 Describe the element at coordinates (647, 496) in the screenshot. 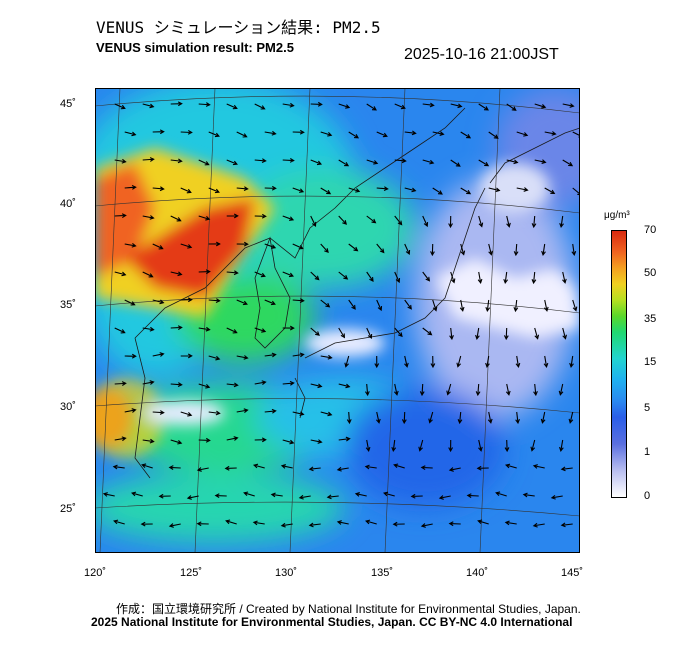

I see `colorbar-label-0: 0` at that location.